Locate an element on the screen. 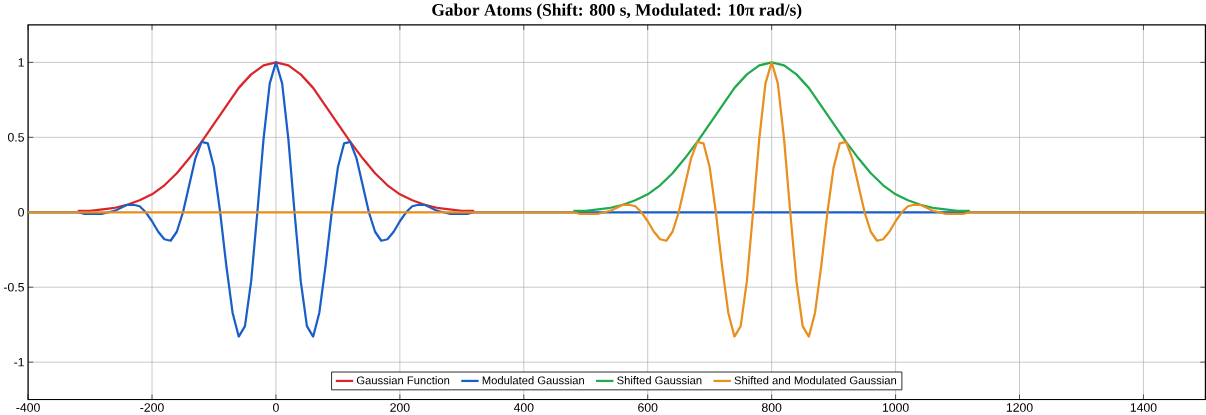 The width and height of the screenshot is (1206, 415). y-tick-label: 0.5 is located at coordinates (15, 137).